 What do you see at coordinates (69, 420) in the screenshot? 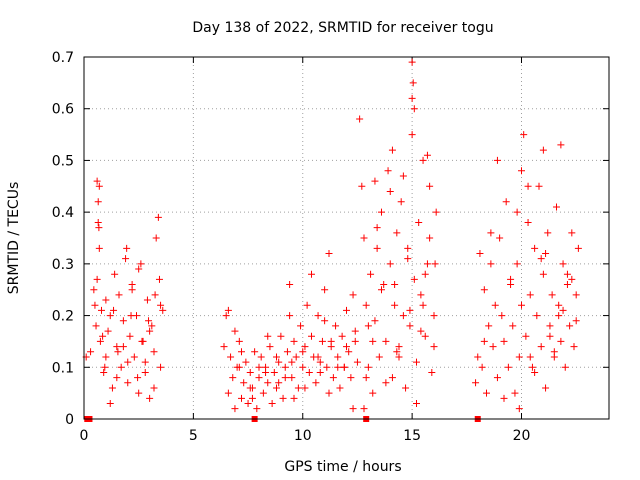
I see `y-tick-label: 0` at bounding box center [69, 420].